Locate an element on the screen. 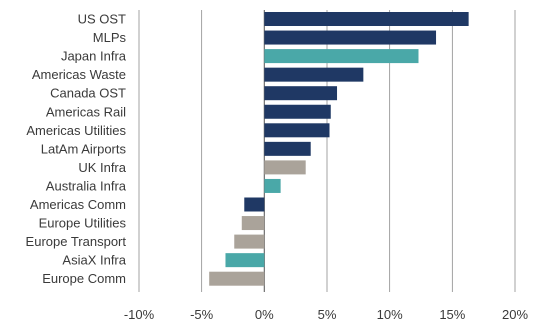  category-label: LatAm Airports is located at coordinates (84, 148).